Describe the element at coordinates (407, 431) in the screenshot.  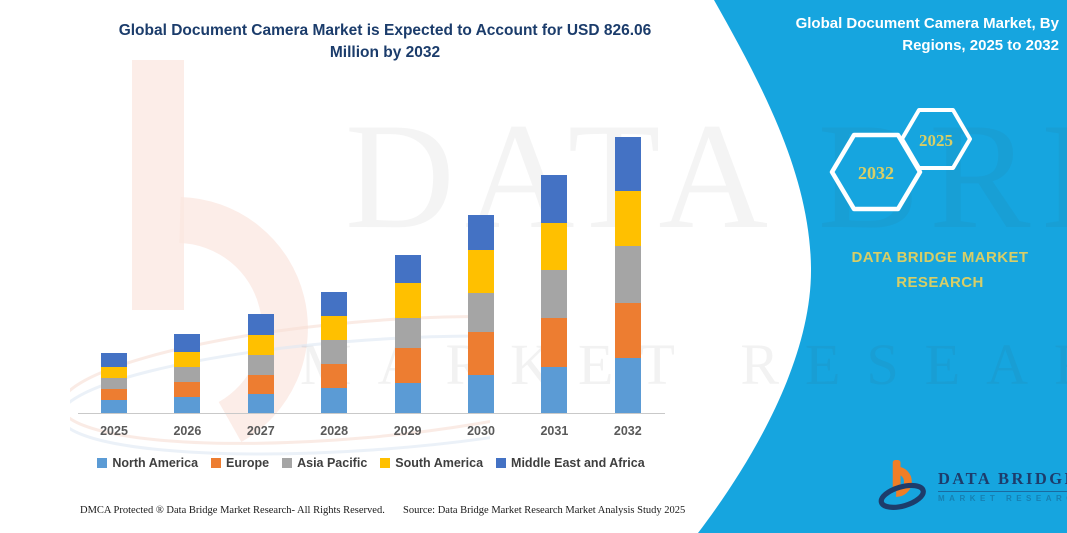
I see `x-tick-label: 2029` at that location.